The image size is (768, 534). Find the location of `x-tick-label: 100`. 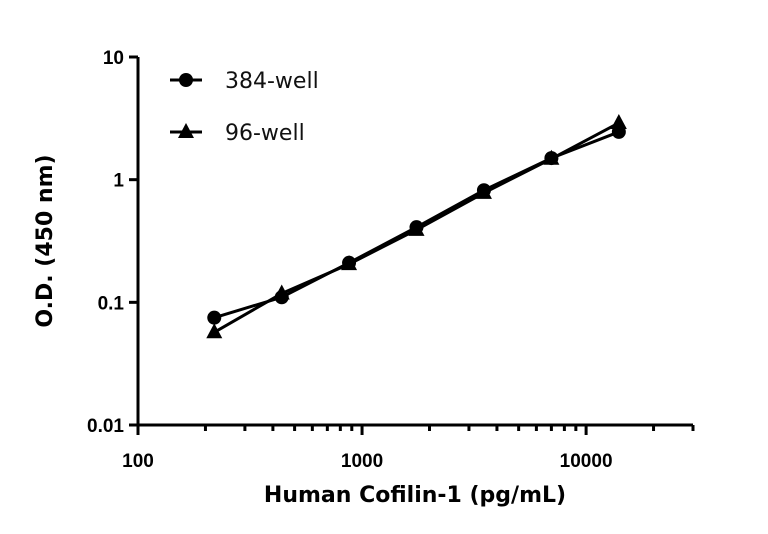

x-tick-label: 100 is located at coordinates (138, 461).